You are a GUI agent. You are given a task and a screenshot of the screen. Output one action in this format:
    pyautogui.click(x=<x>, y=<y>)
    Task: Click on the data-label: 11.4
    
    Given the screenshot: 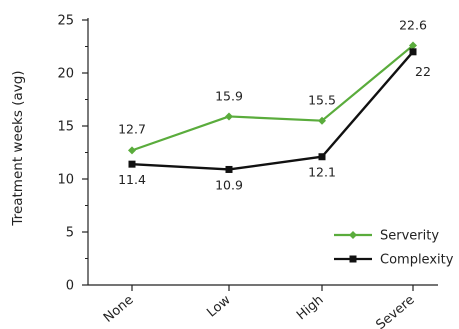 What is the action you would take?
    pyautogui.click(x=132, y=179)
    